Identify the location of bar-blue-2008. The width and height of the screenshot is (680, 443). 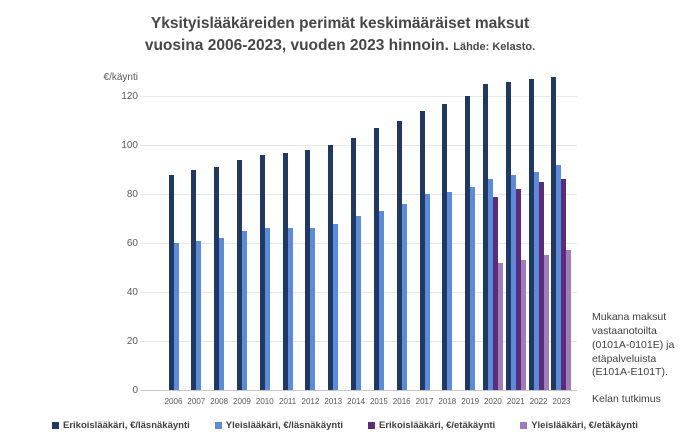
(222, 314).